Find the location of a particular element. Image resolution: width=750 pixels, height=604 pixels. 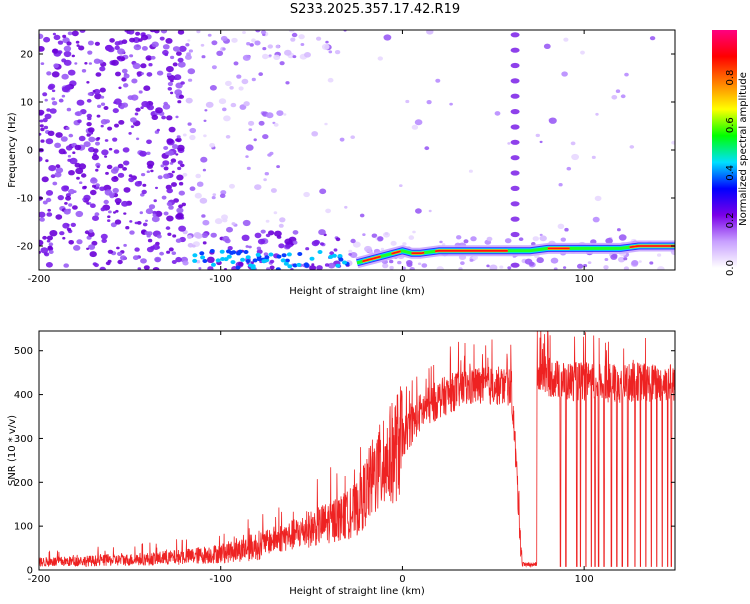

top-ytick-label: -20 is located at coordinates (25, 247).